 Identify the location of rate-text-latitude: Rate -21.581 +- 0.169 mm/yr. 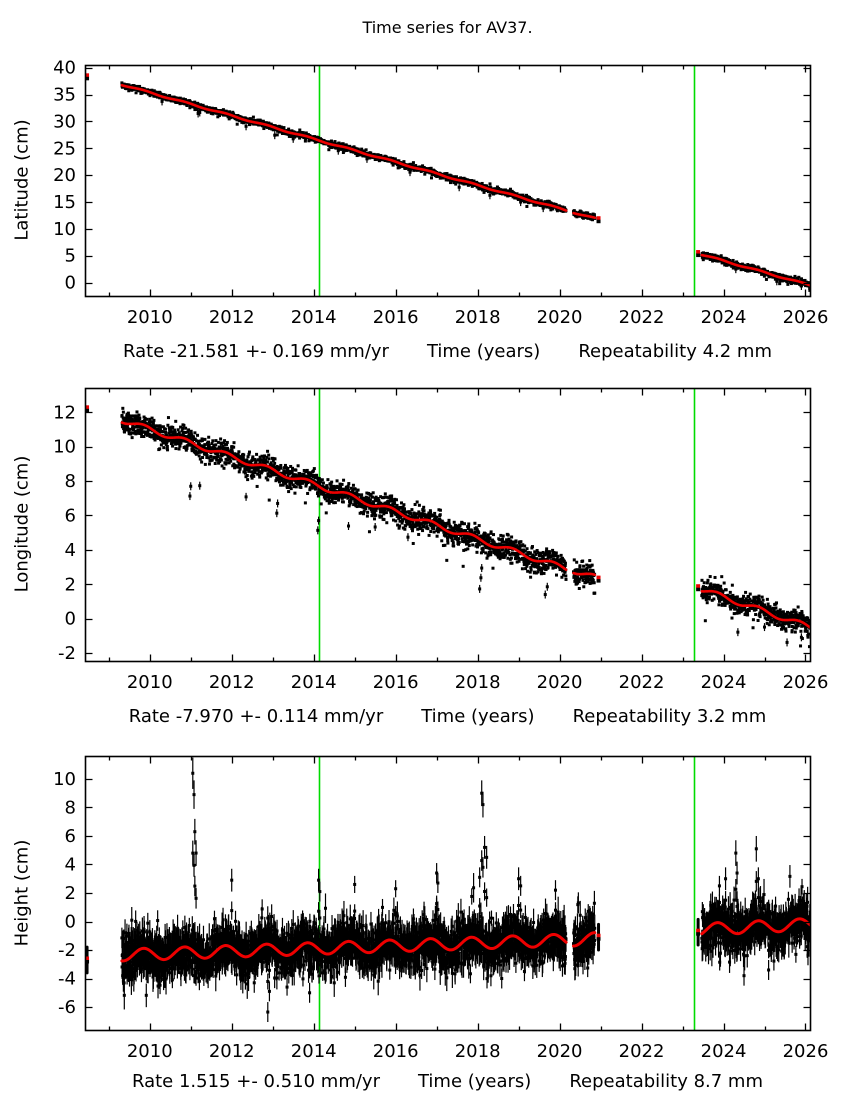
(256, 351).